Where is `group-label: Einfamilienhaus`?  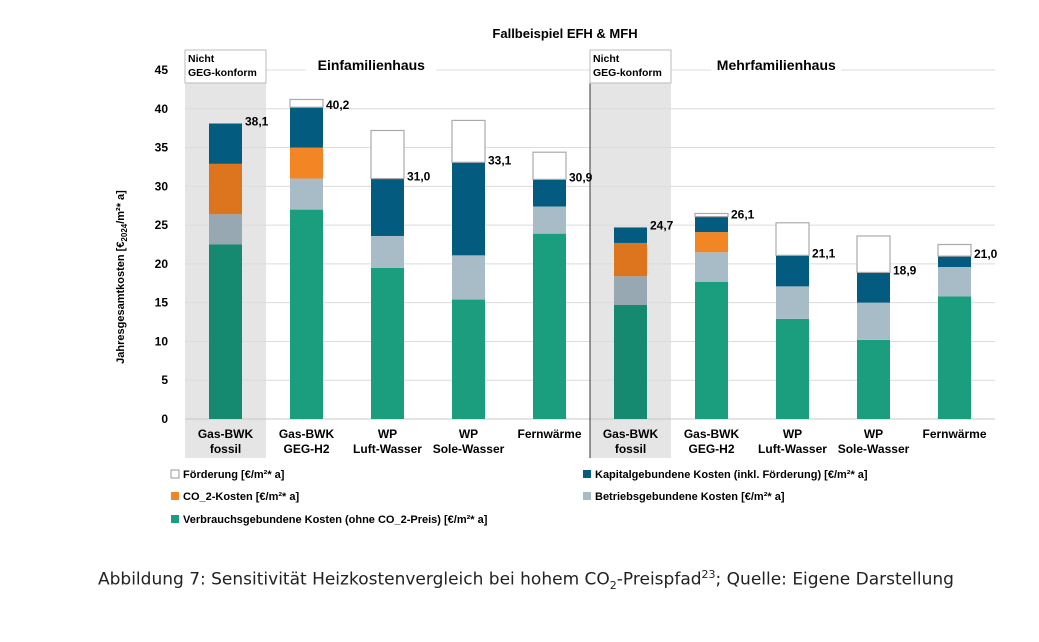 group-label: Einfamilienhaus is located at coordinates (372, 65).